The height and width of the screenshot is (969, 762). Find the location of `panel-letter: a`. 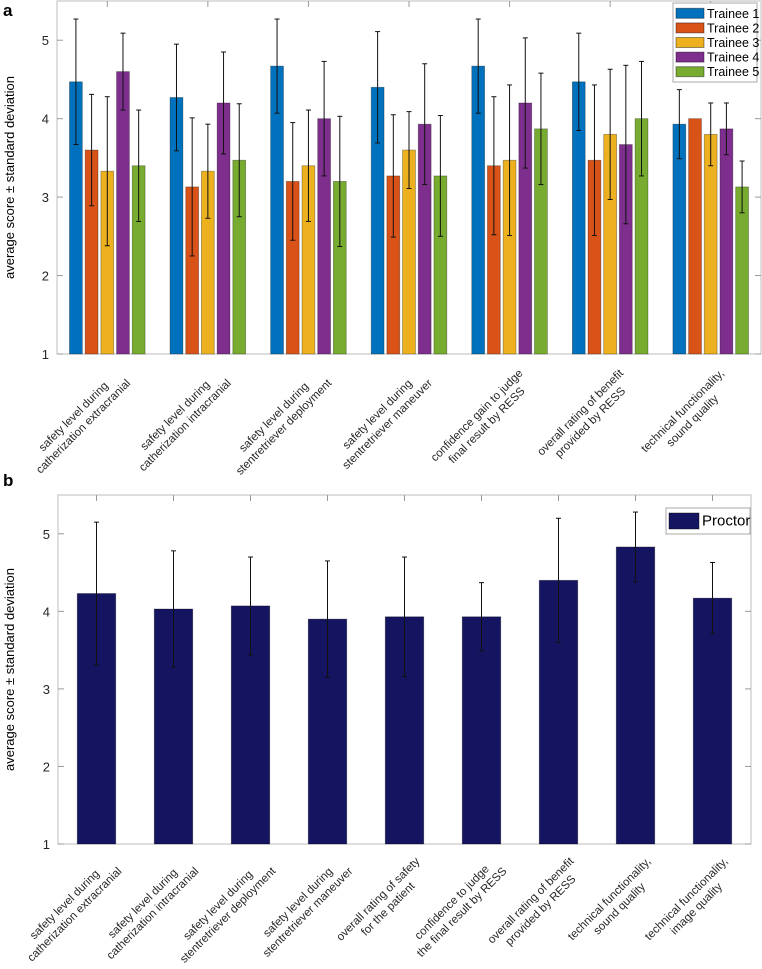

panel-letter: a is located at coordinates (8, 10).